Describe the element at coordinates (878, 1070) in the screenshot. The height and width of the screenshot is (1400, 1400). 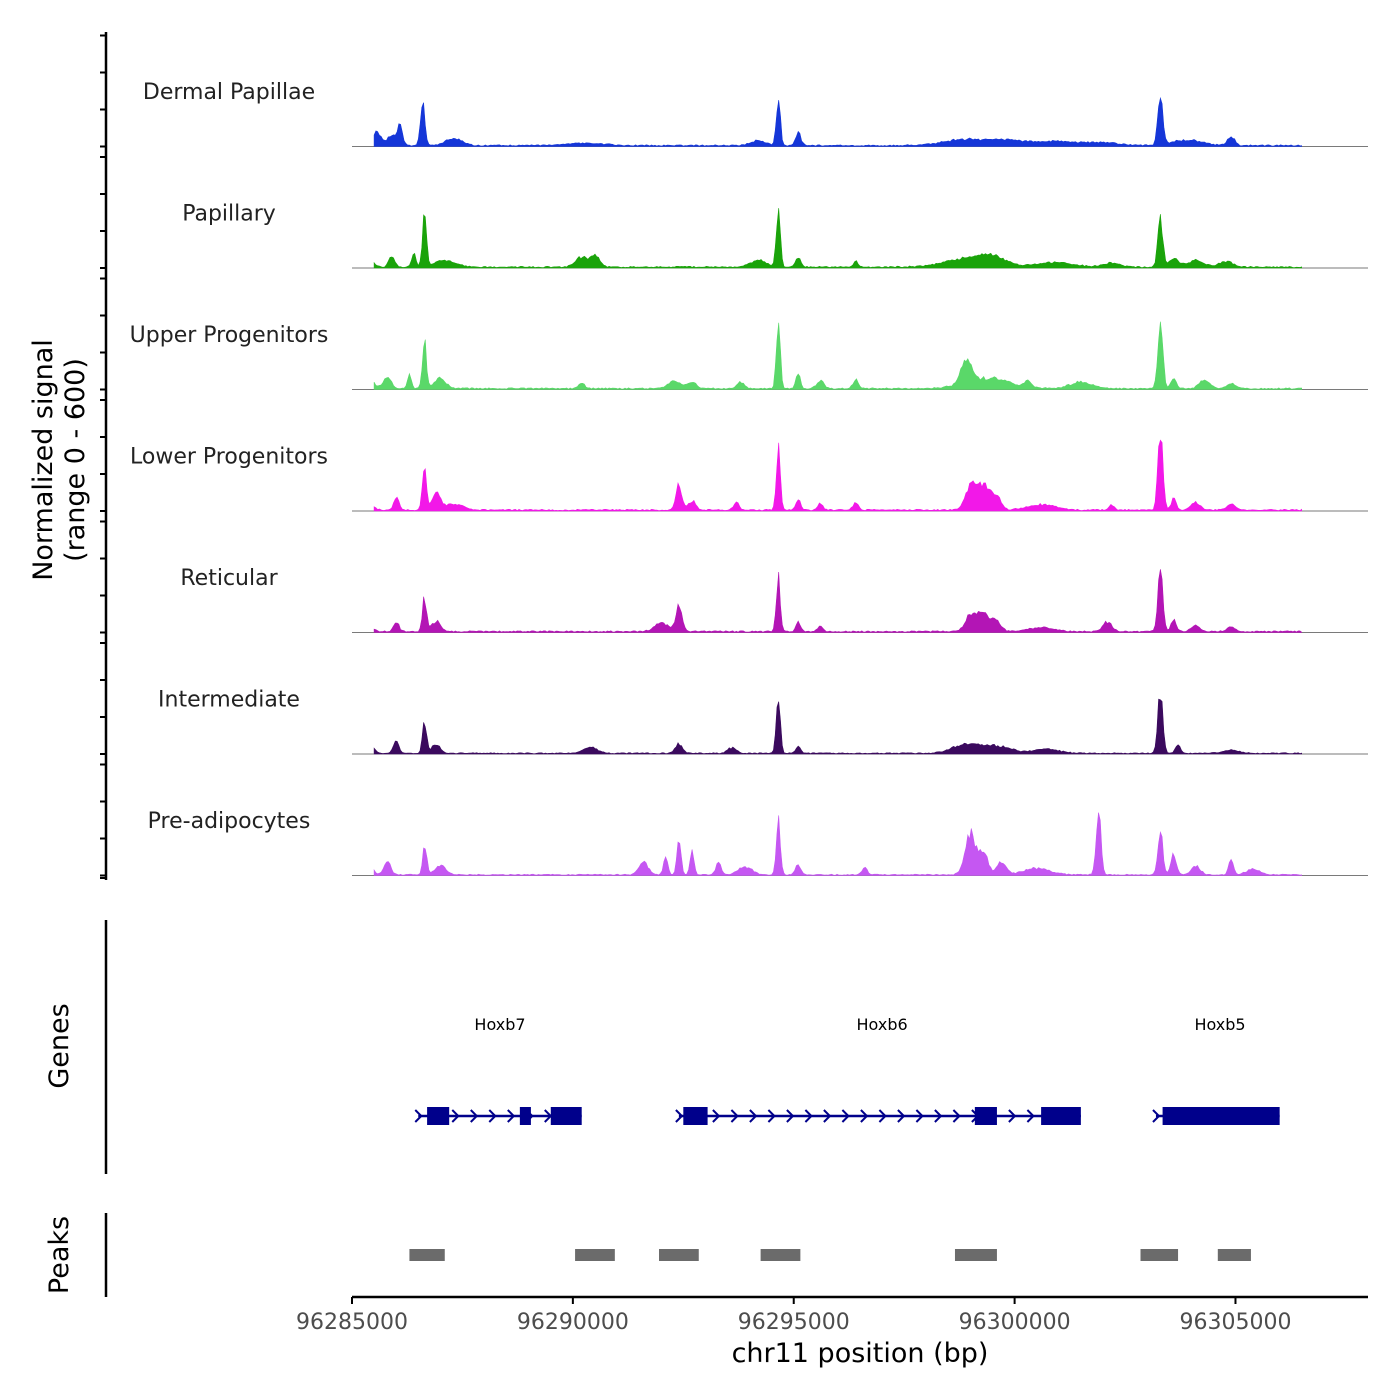
I see `gene-hoxb6: Hoxb6` at that location.